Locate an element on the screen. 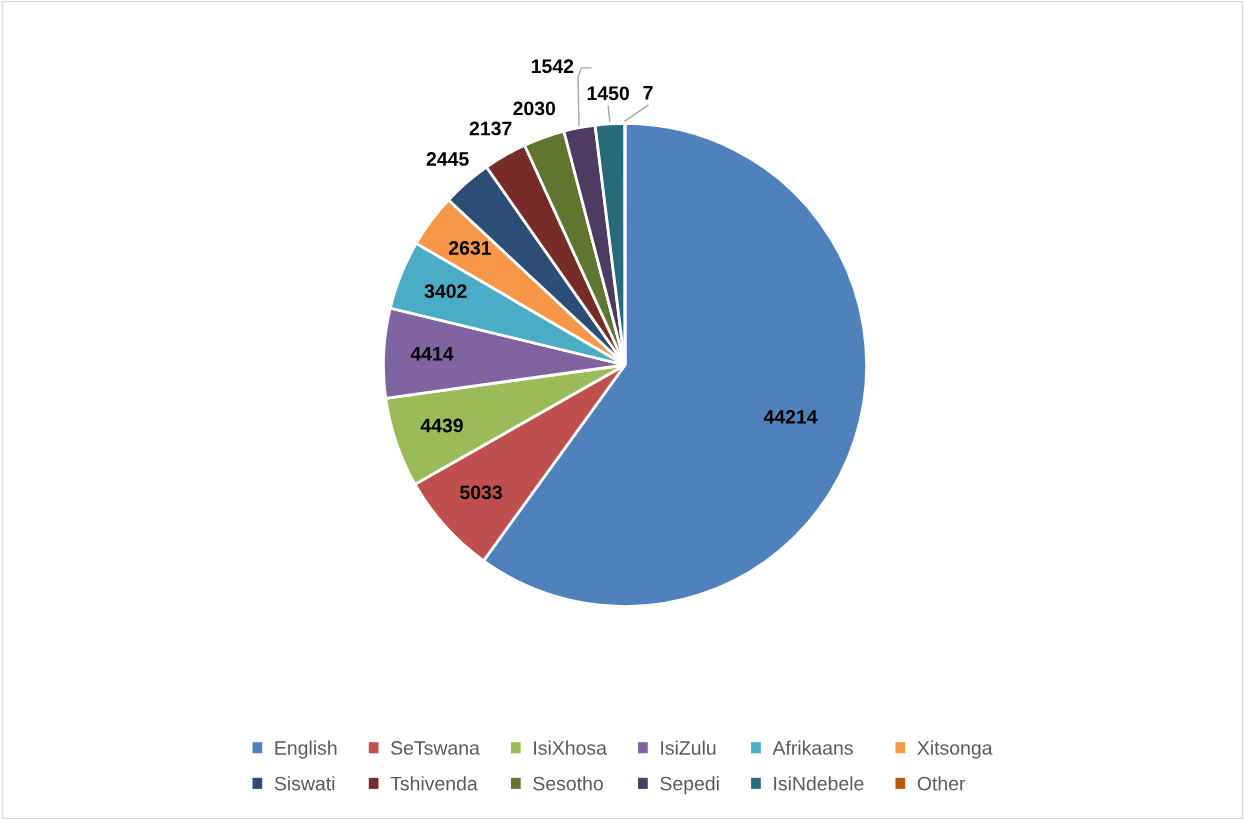  legend-label: Sesotho is located at coordinates (568, 783).